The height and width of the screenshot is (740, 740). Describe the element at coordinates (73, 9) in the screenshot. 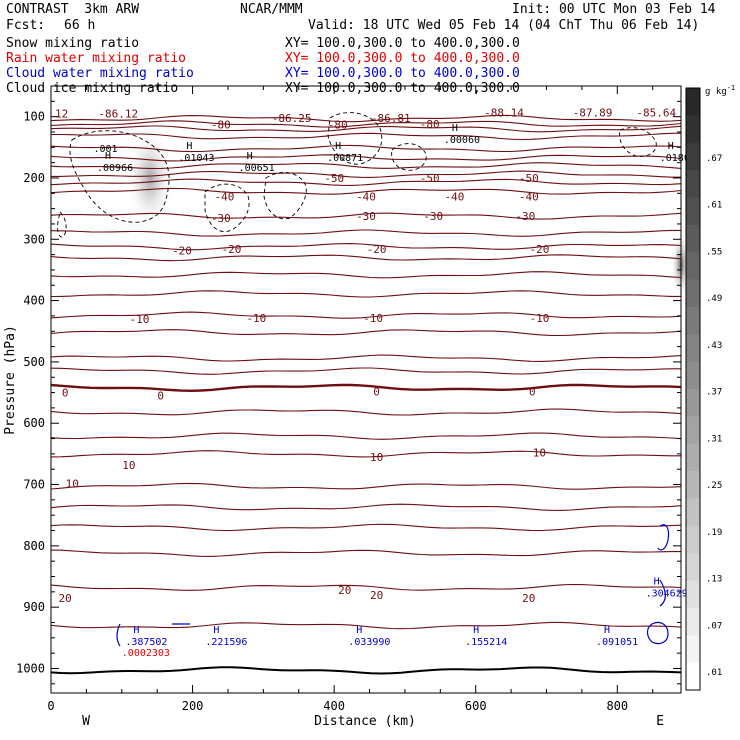

I see `model-title: CONTRAST 3km ARW` at that location.